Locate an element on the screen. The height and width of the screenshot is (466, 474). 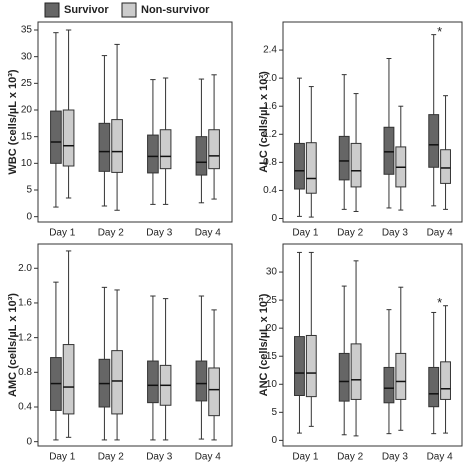
y-axis-label: AMC (cells/µL x 10³) is located at coordinates (13, 345).